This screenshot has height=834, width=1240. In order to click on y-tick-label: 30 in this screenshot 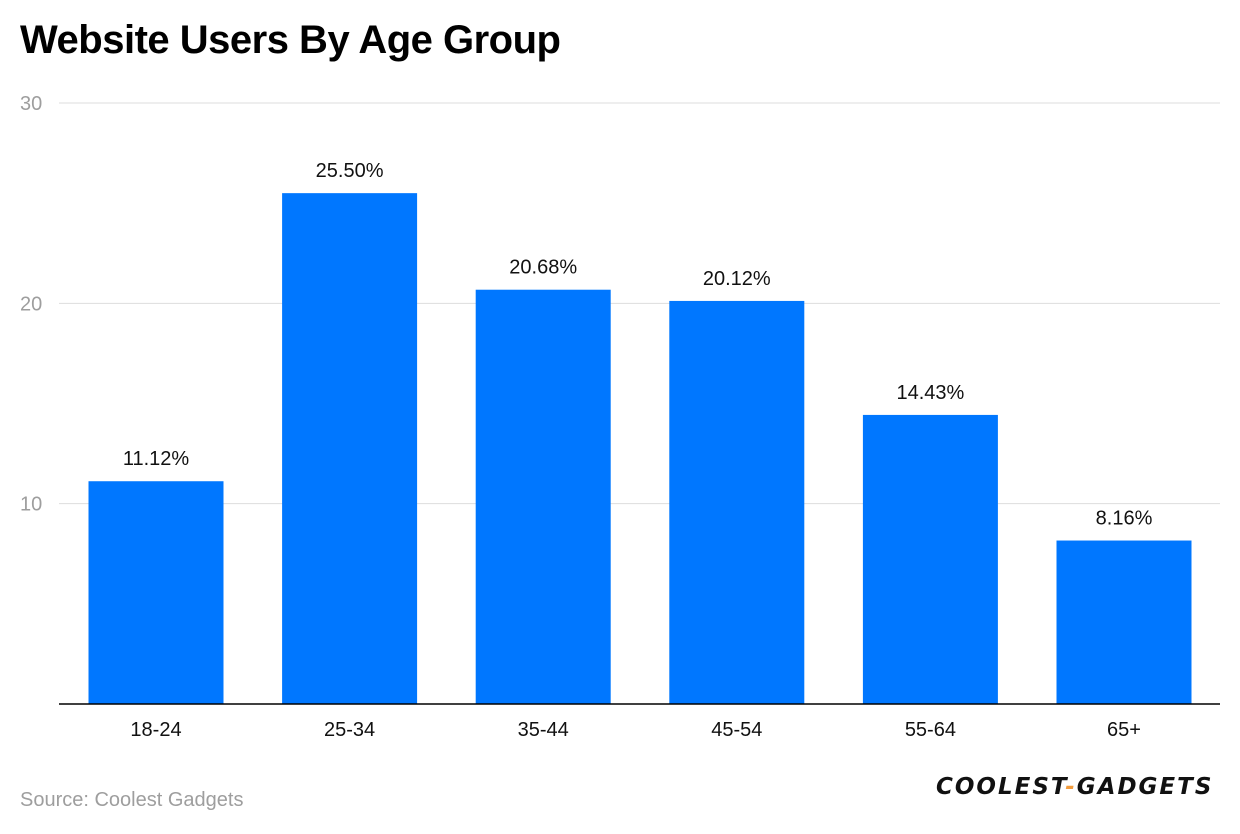, I will do `click(31, 104)`.